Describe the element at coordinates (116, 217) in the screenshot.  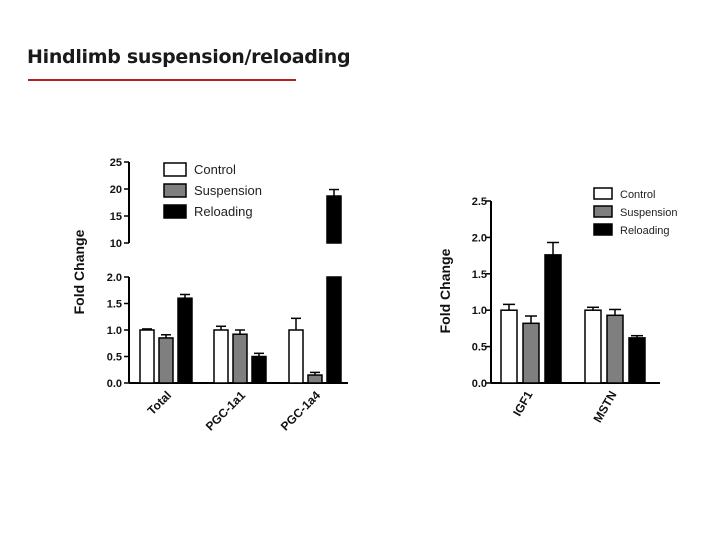
I see `y-tick-label: 15` at that location.